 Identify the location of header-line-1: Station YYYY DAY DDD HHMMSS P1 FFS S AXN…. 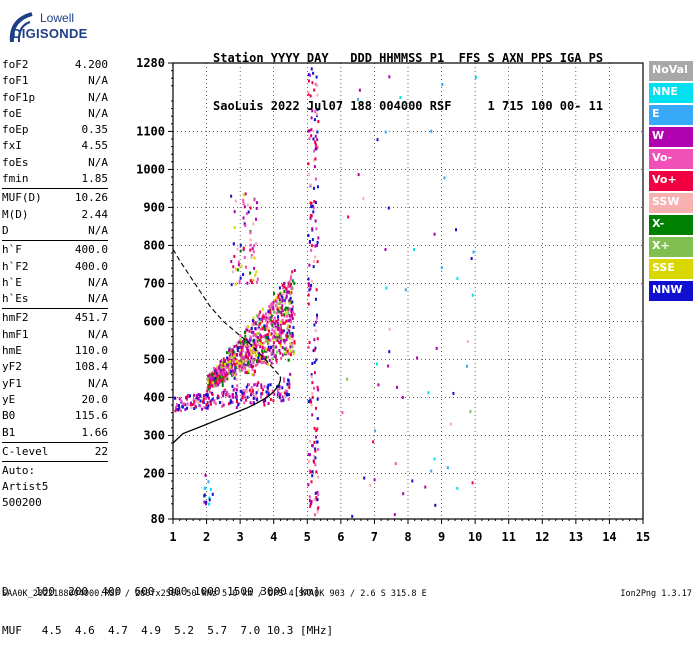
(408, 58).